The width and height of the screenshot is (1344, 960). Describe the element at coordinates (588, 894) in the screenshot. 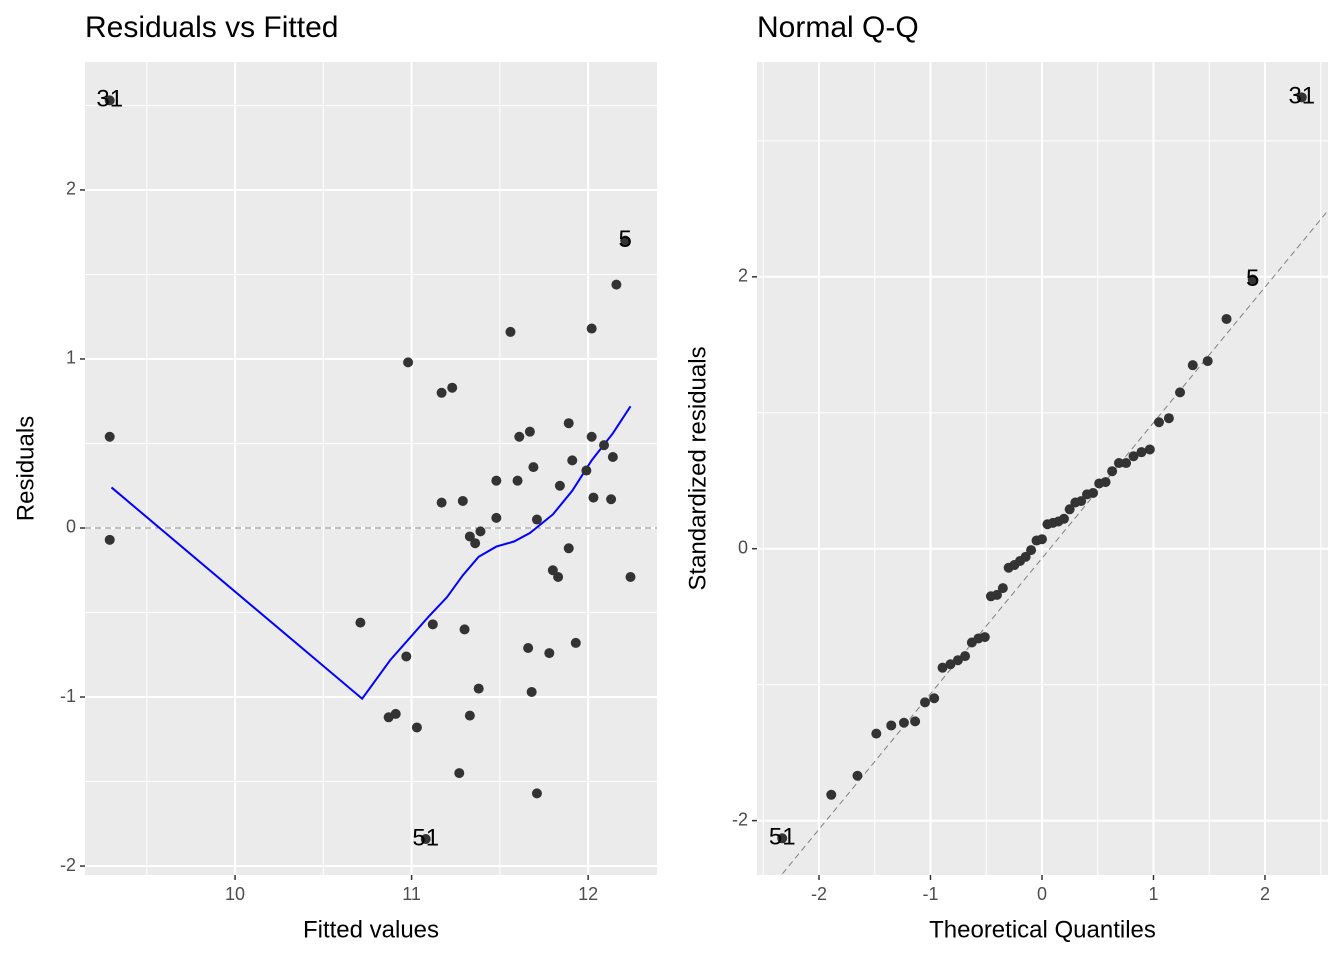

I see `x-tick-label: 12` at that location.